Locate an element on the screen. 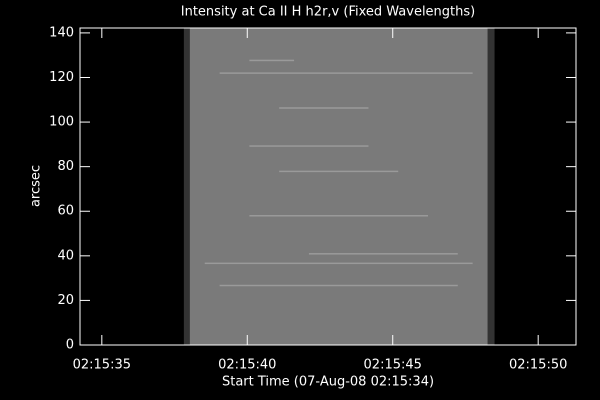  y-tick-label: 120 is located at coordinates (61, 77).